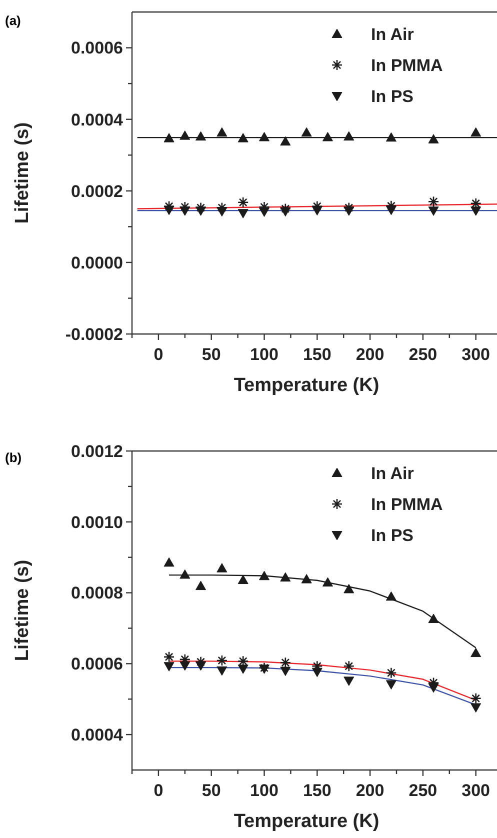 The width and height of the screenshot is (497, 838). What do you see at coordinates (97, 191) in the screenshot?
I see `y-tick-label: 0.0002` at bounding box center [97, 191].